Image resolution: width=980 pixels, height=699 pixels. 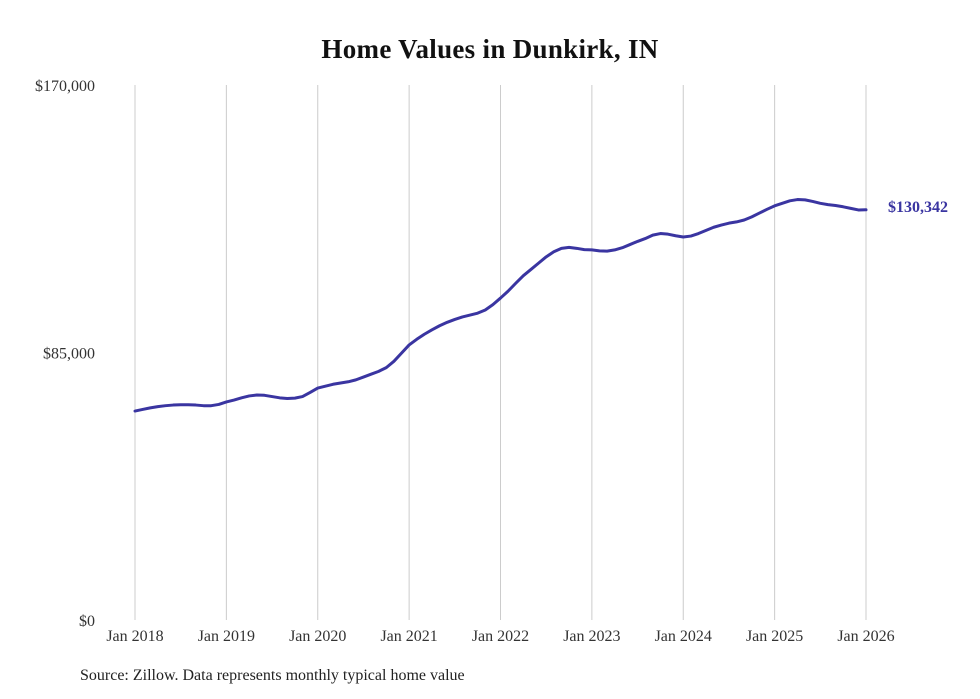 What do you see at coordinates (774, 636) in the screenshot?
I see `x-axis-tick-label: Jan 2025` at bounding box center [774, 636].